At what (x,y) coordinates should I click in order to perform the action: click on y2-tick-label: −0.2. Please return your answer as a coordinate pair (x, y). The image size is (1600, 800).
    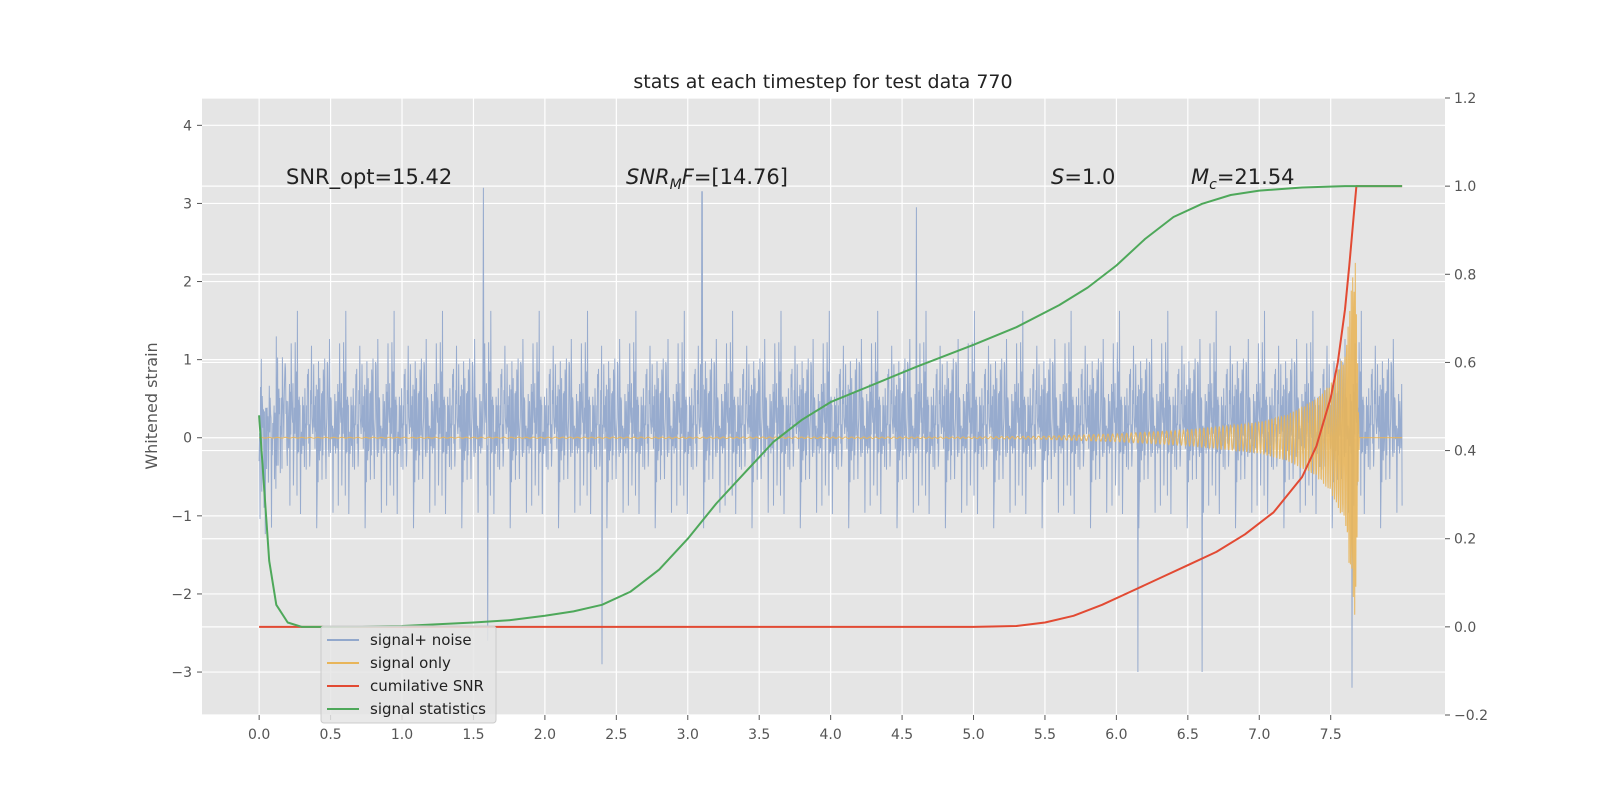
    Looking at the image, I should click on (1471, 716).